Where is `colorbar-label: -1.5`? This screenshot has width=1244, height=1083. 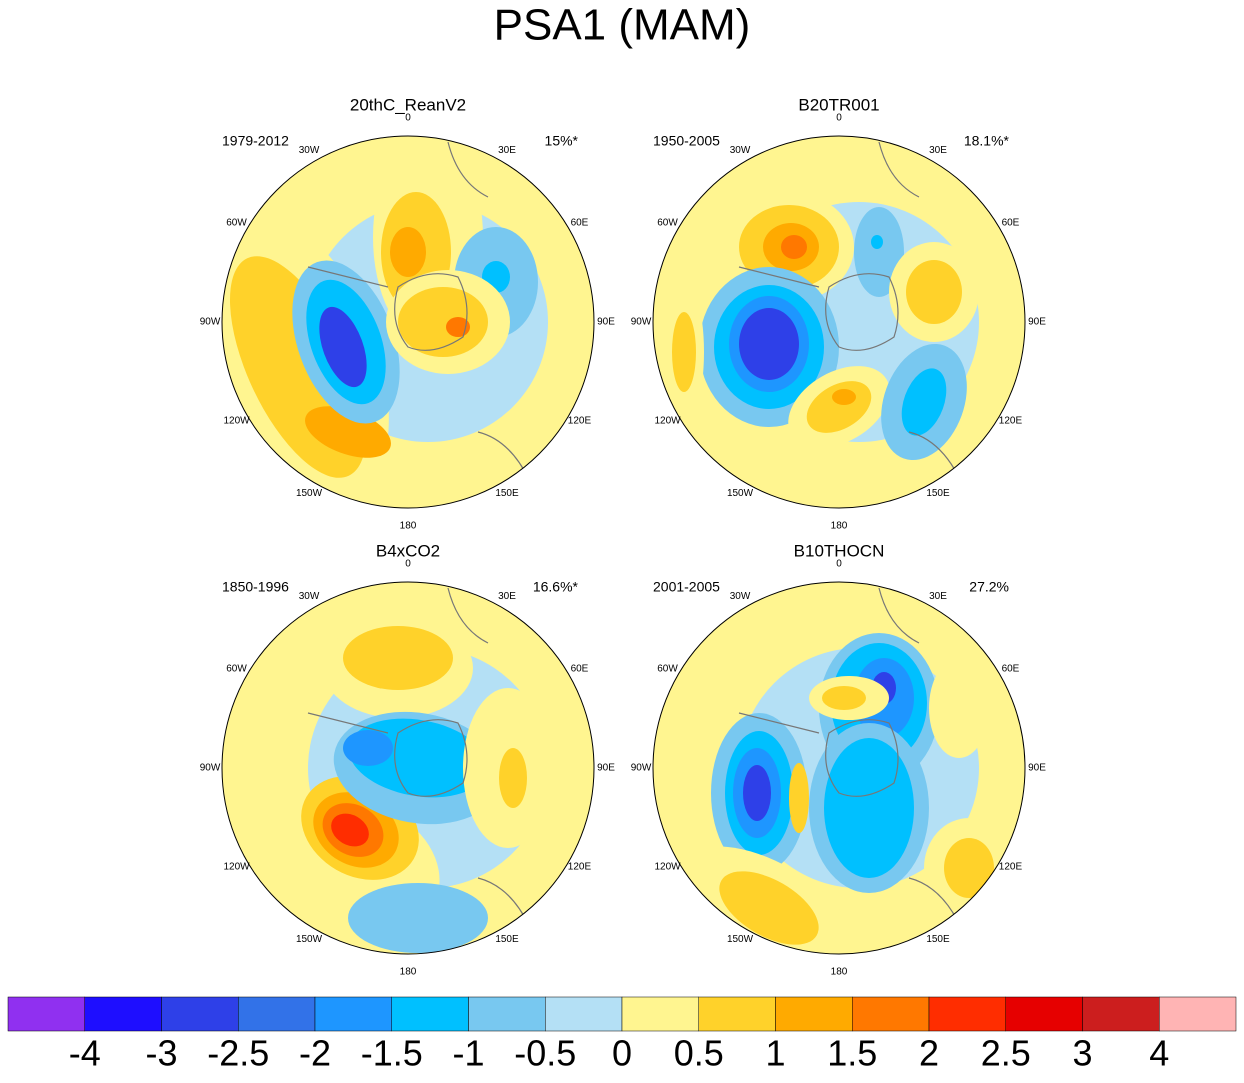
colorbar-label: -1.5 is located at coordinates (392, 1053).